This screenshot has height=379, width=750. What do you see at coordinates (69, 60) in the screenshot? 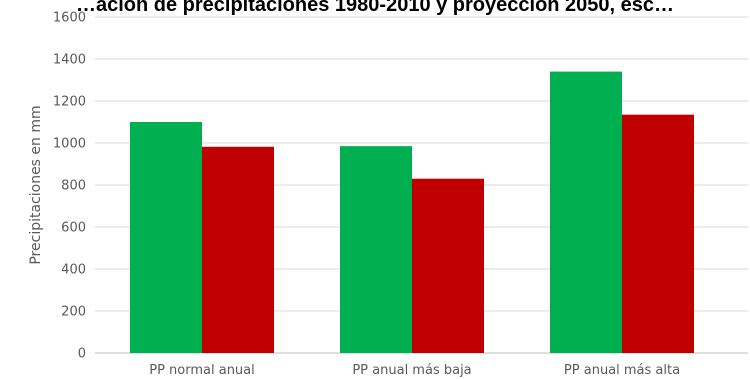
I see `y-tick-label: 1400` at bounding box center [69, 60].